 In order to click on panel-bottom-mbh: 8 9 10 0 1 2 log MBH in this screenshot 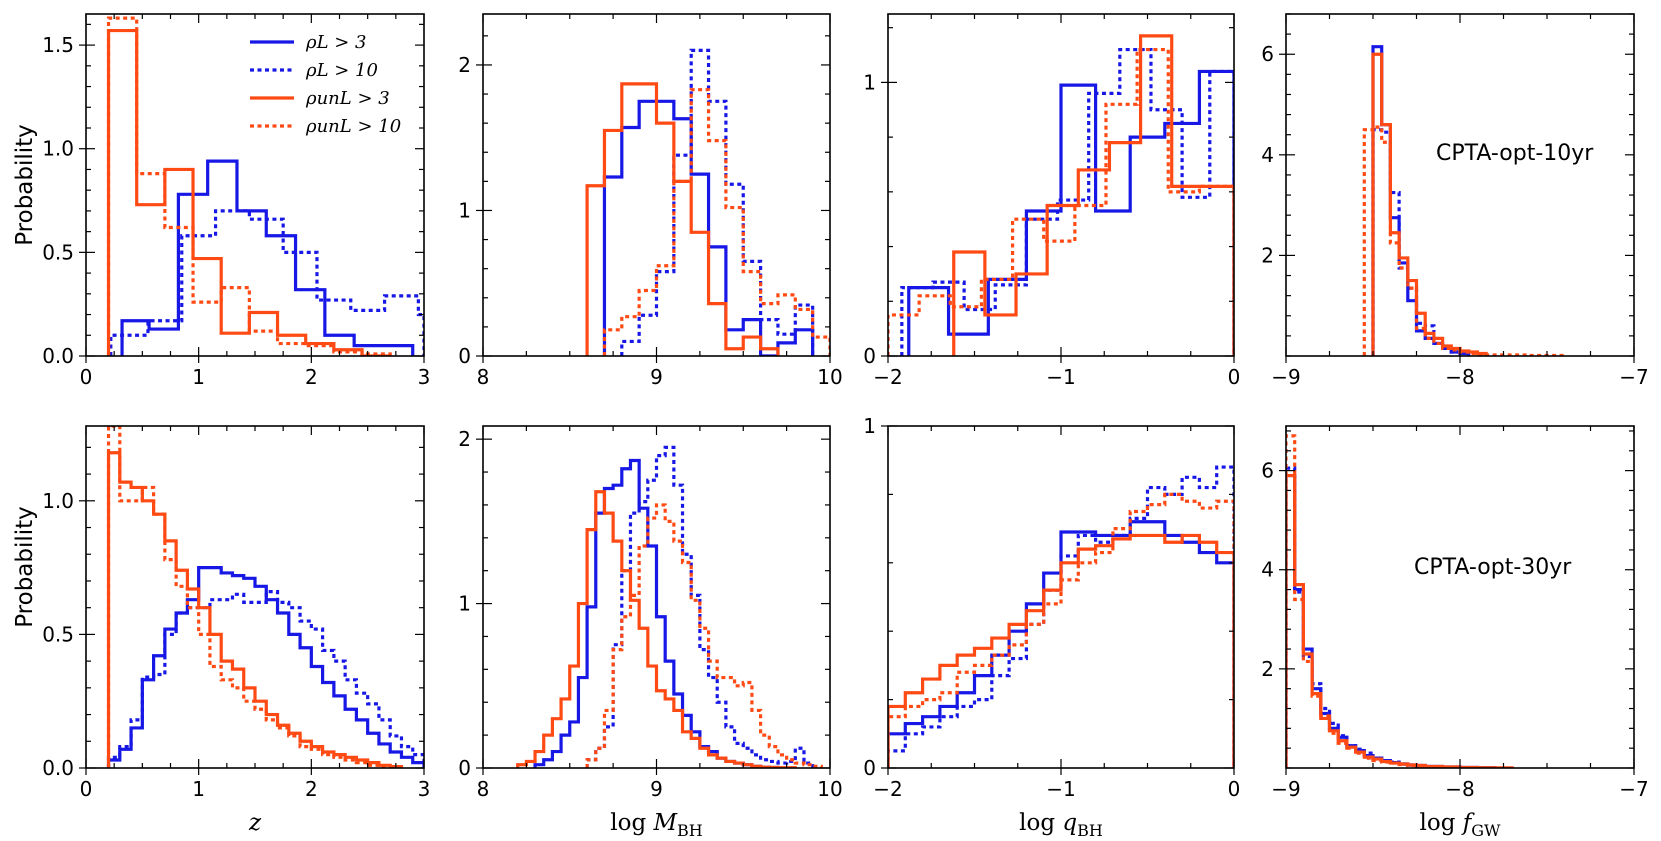, I will do `click(650, 632)`.